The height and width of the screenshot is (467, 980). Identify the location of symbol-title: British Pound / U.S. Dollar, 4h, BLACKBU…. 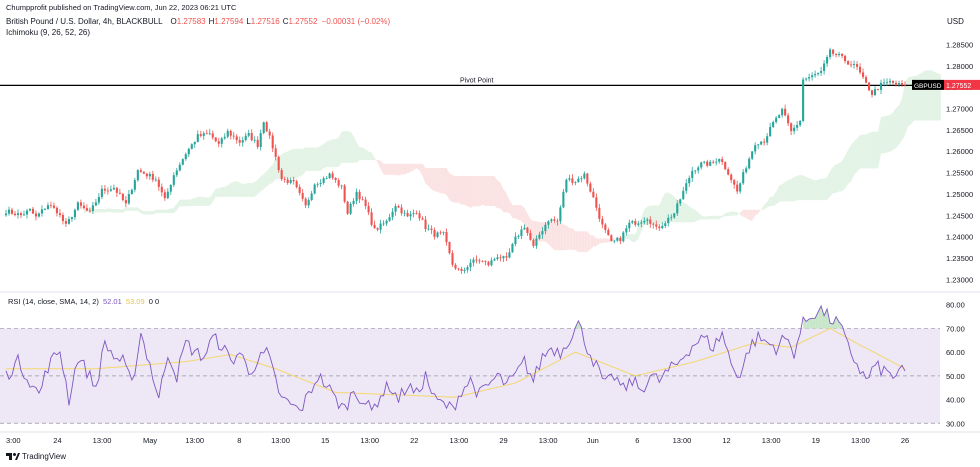
(84, 21).